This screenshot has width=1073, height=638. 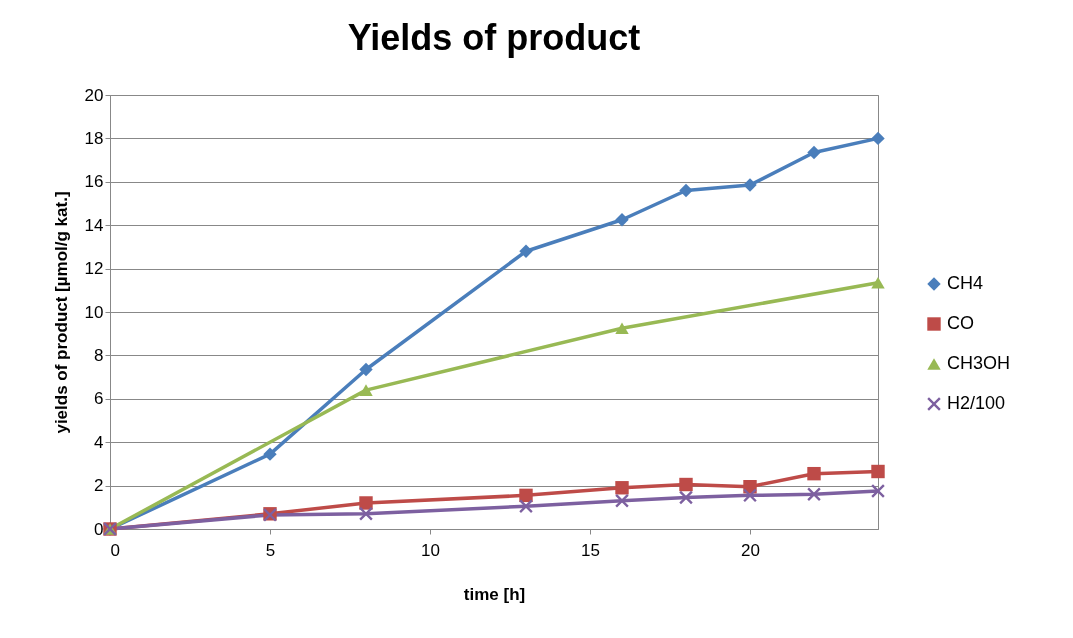 I want to click on y-tick-label: 6, so click(x=99, y=399).